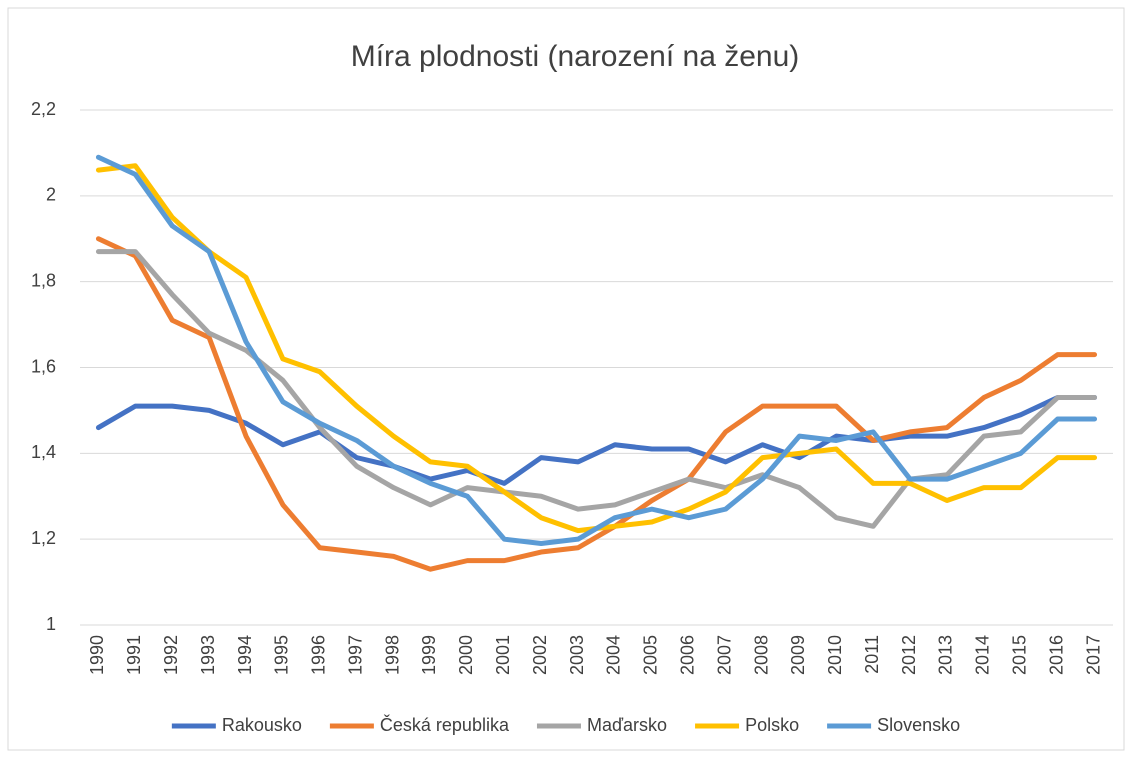  I want to click on x-tick-label: 2016, so click(1056, 655).